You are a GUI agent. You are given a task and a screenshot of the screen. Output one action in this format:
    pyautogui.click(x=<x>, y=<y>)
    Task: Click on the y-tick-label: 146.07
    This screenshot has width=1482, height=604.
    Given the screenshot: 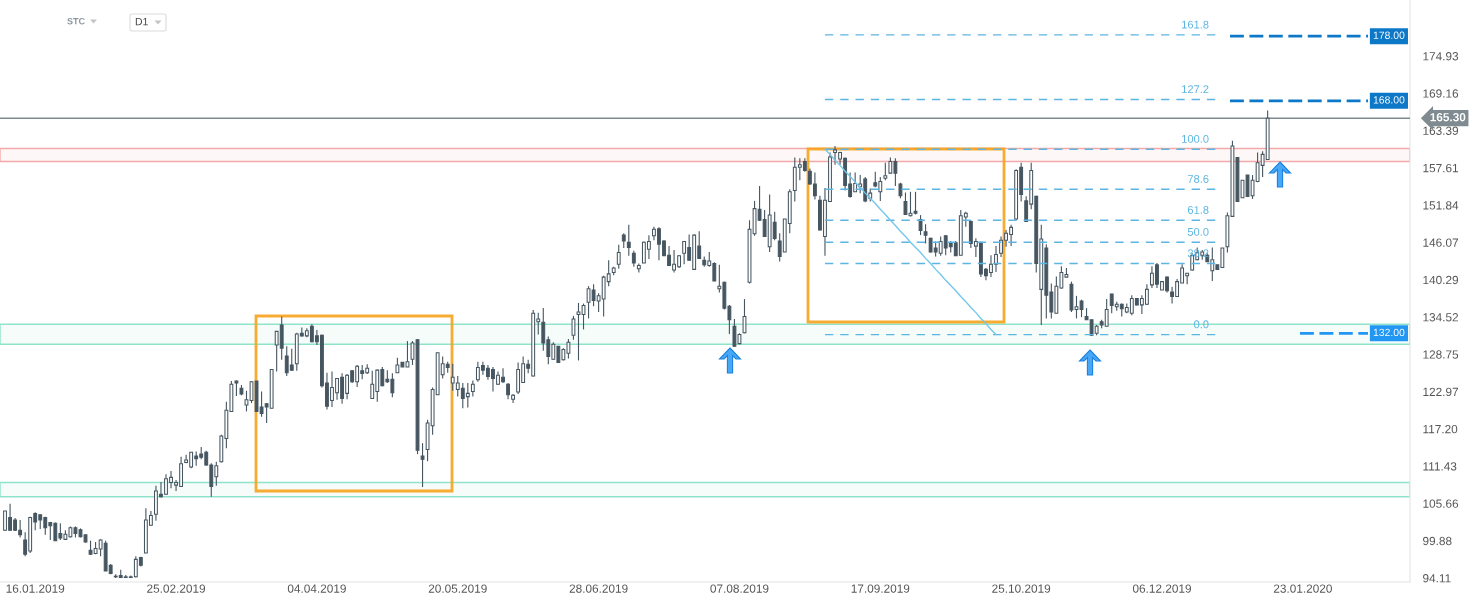 What is the action you would take?
    pyautogui.click(x=1441, y=242)
    